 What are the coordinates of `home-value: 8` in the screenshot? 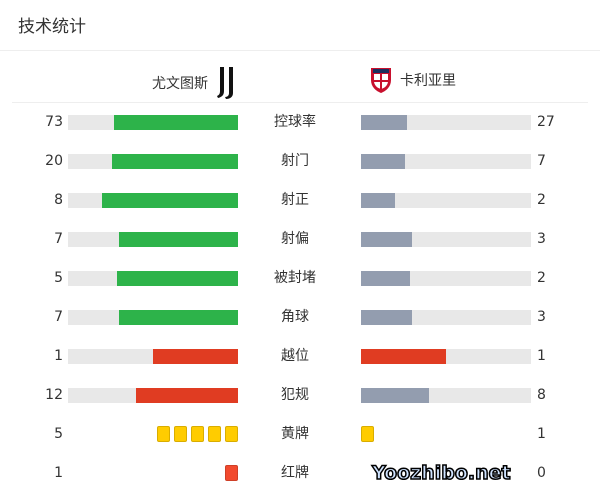 It's located at (58, 200).